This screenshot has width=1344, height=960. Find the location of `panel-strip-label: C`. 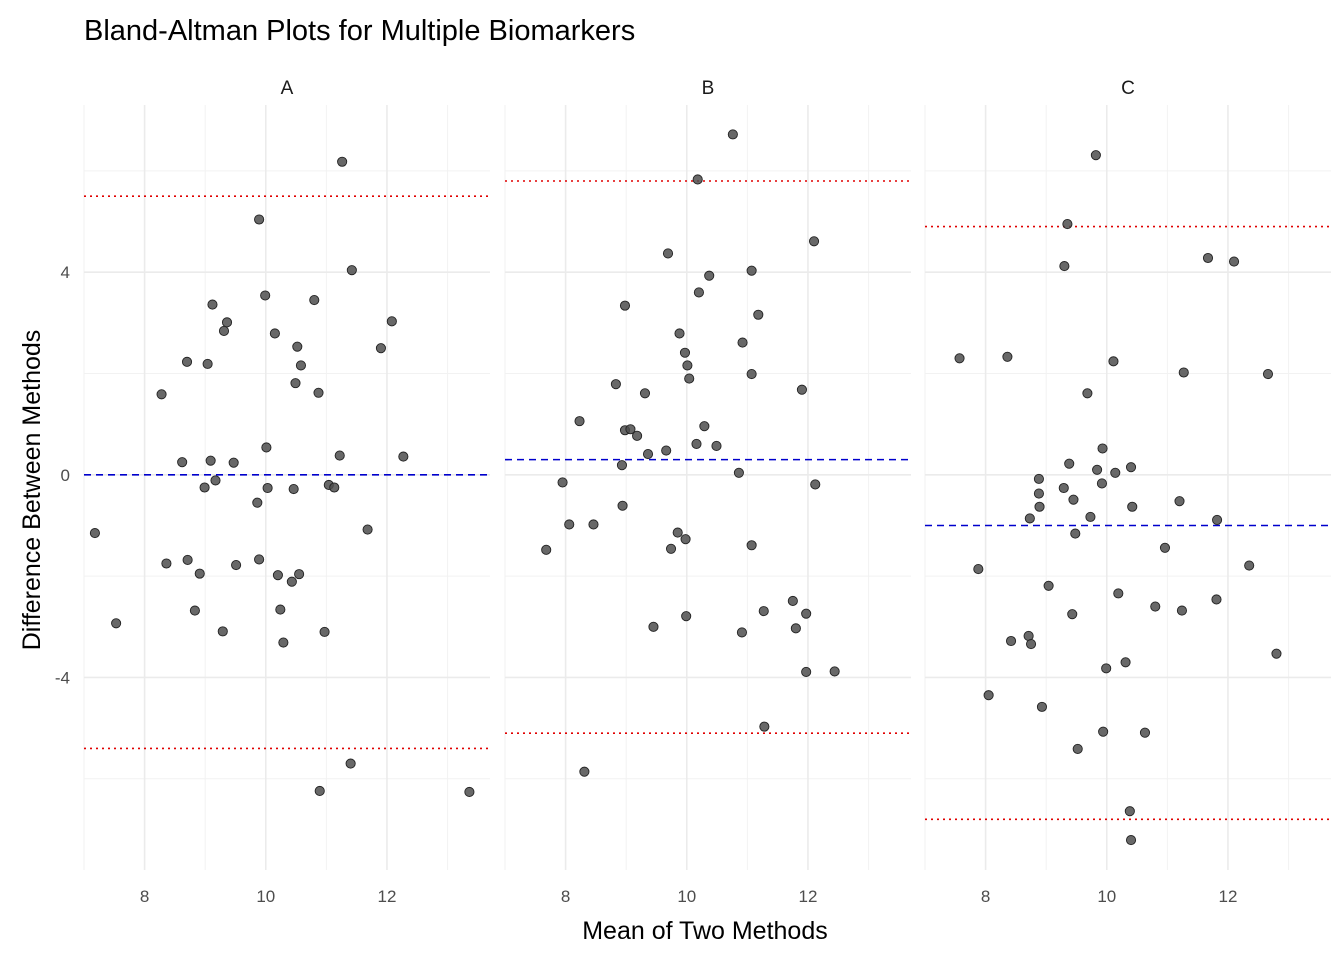

panel-strip-label: C is located at coordinates (1128, 88).